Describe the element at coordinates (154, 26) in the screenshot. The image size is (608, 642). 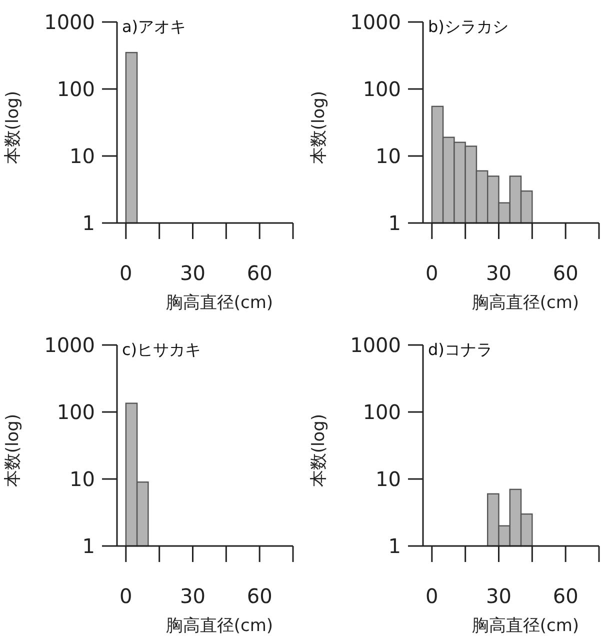
I see `chart-title: a)アオキ` at that location.